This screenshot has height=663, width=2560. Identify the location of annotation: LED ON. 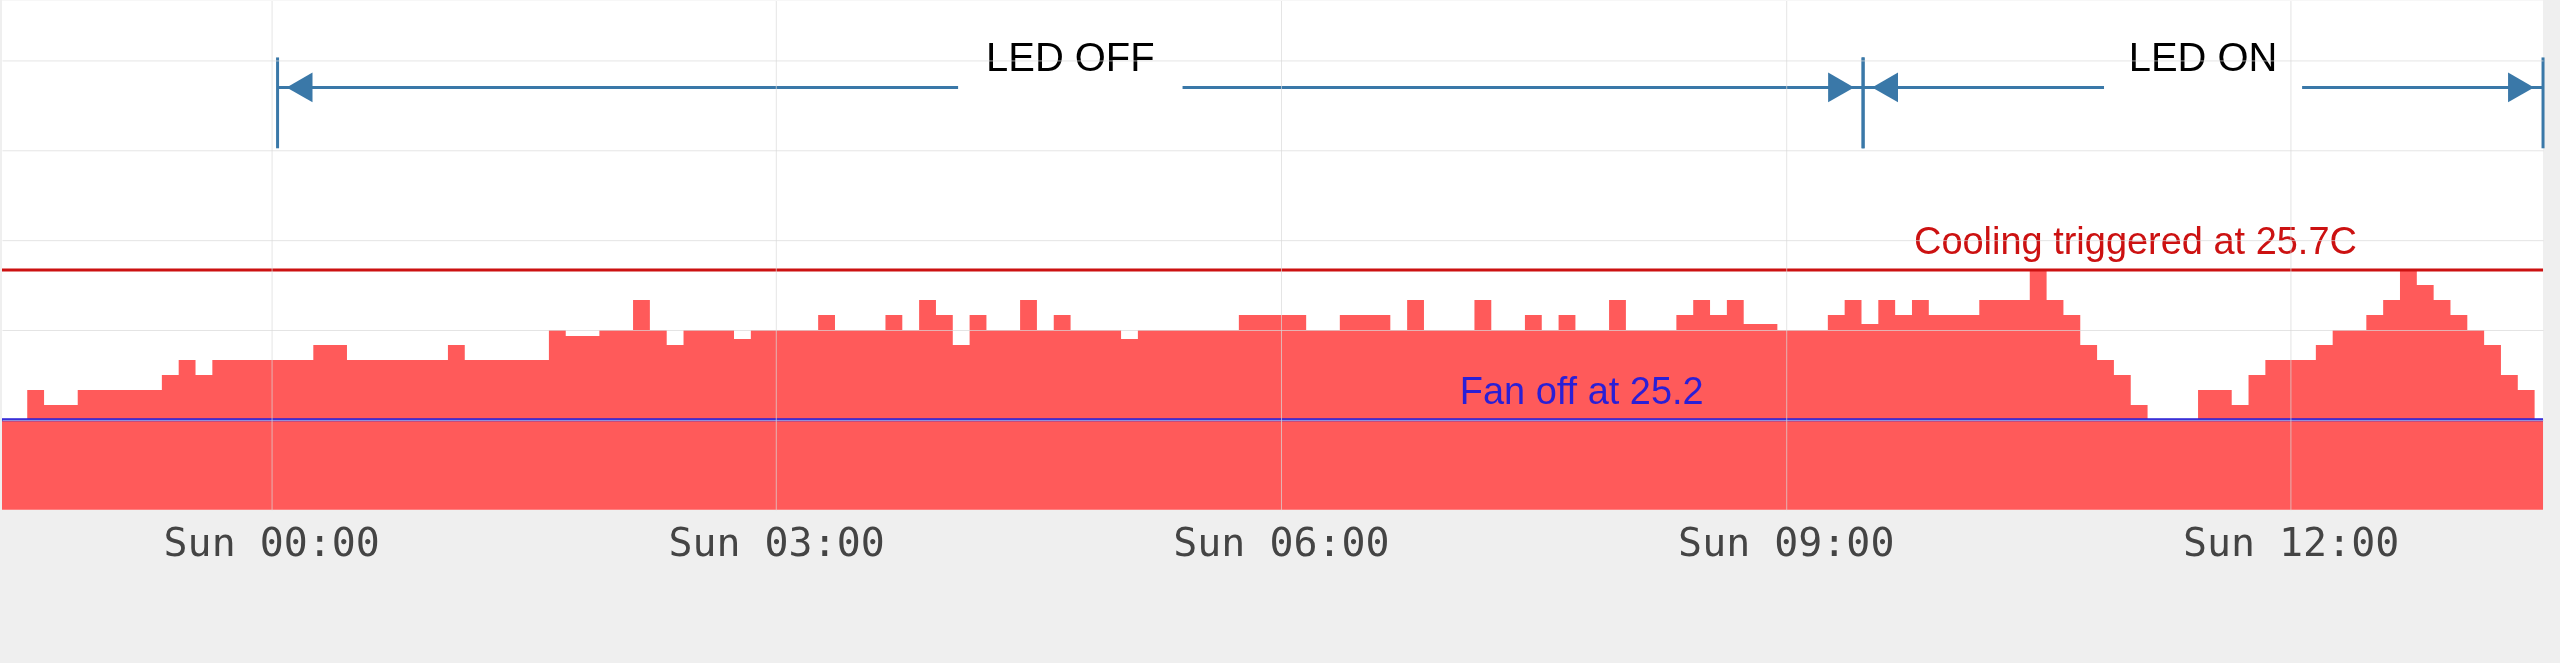
(2203, 57).